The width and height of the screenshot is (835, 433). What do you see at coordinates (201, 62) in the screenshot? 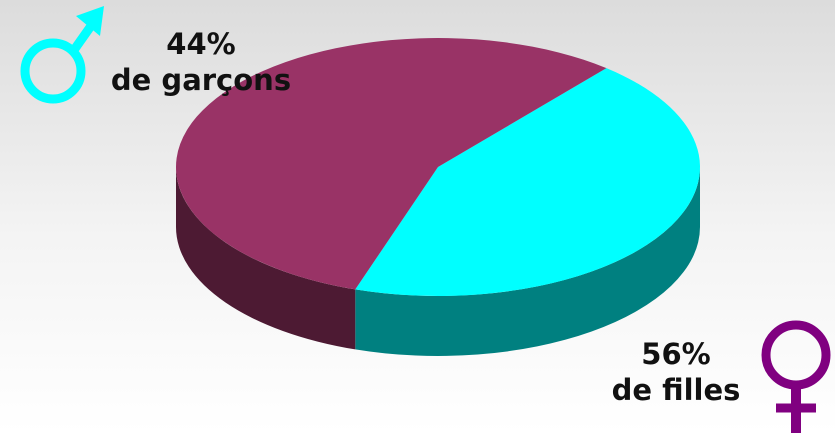
I see `label-boys: 44% de garçons` at bounding box center [201, 62].